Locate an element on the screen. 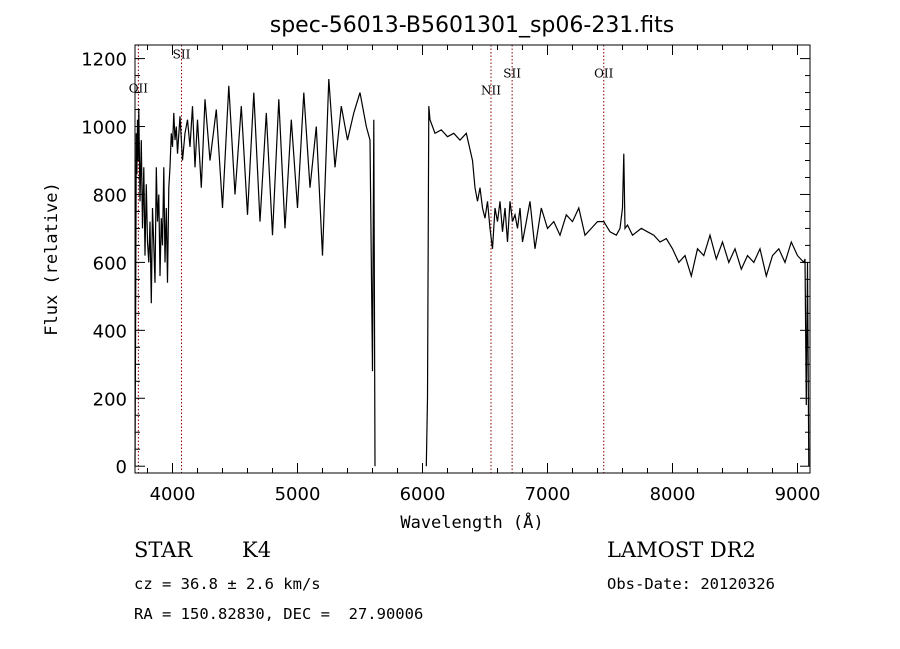 The width and height of the screenshot is (900, 649). obs-date-label: Obs-Date: 20120326 is located at coordinates (691, 584).